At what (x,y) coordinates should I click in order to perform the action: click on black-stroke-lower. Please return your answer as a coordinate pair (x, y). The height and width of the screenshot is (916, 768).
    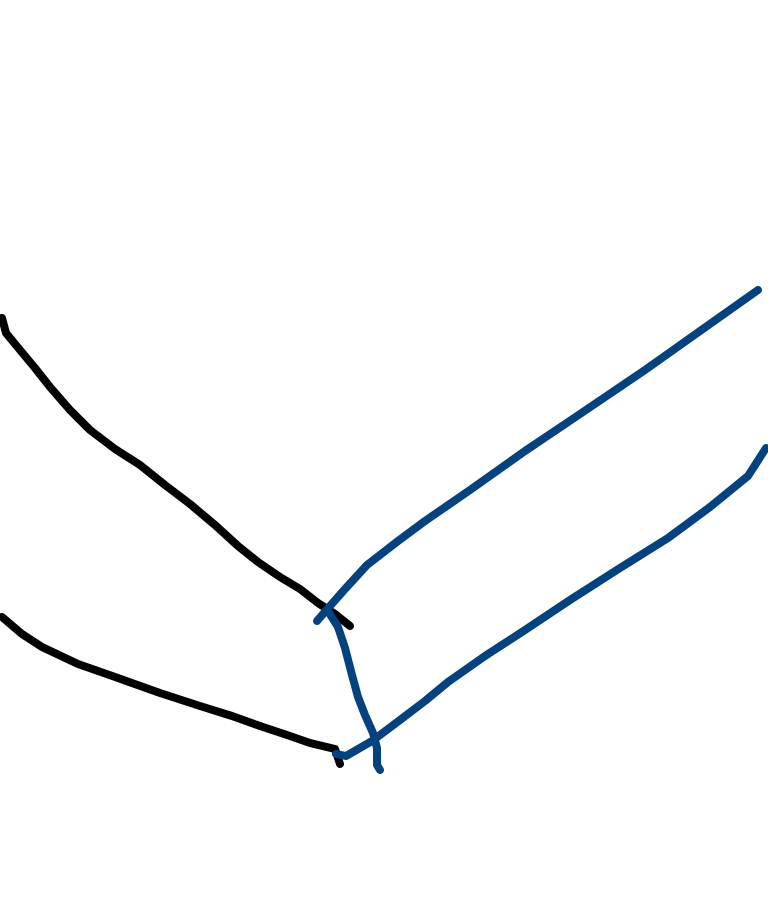
    Looking at the image, I should click on (172, 690).